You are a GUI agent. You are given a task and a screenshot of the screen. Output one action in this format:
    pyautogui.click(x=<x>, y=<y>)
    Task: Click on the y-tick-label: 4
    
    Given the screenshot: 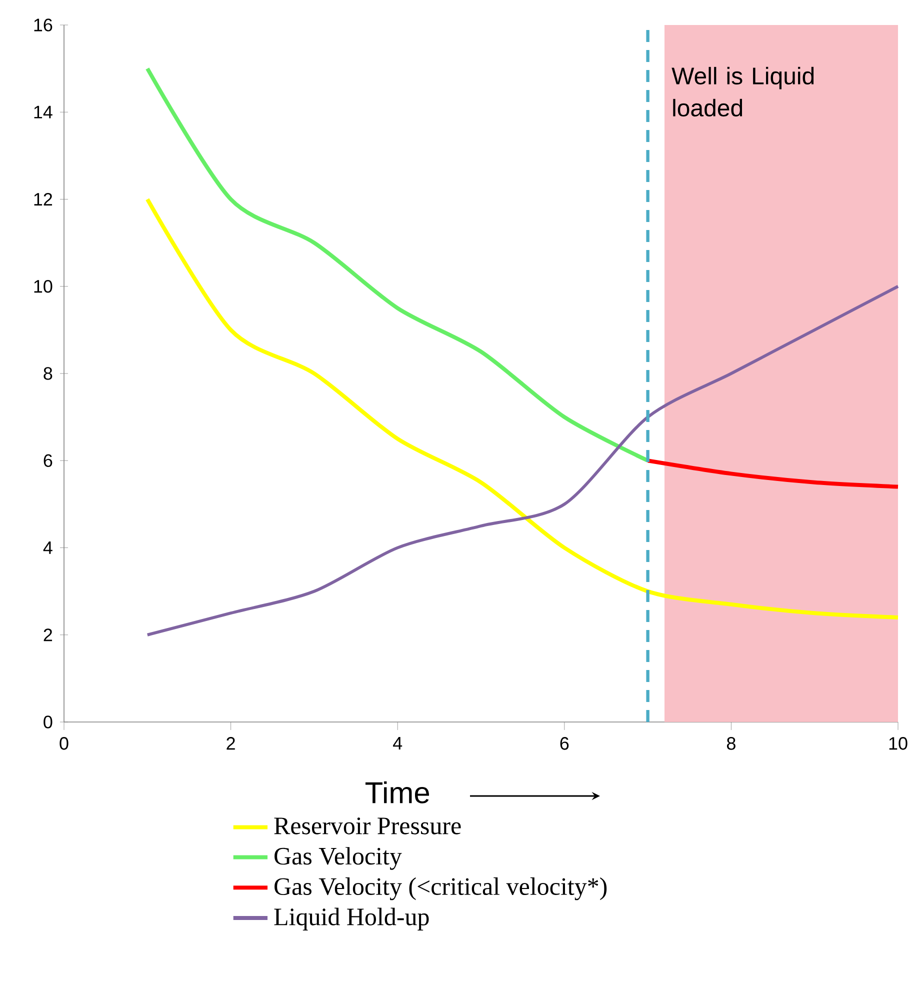 What is the action you would take?
    pyautogui.click(x=47, y=548)
    